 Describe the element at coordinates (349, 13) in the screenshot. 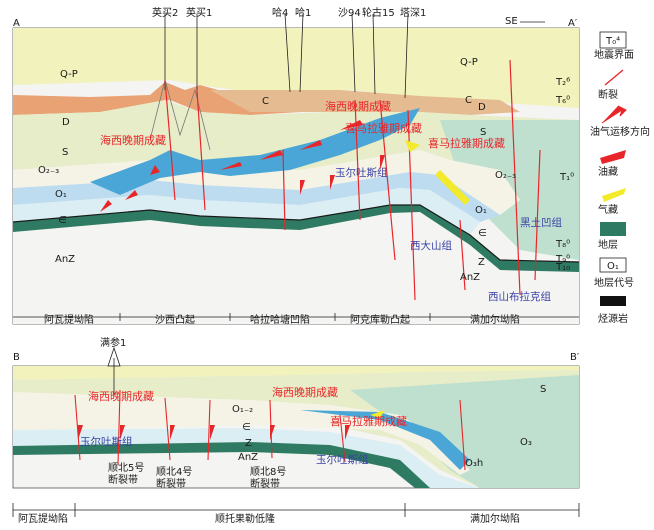

I see `well-label: 沙94` at that location.